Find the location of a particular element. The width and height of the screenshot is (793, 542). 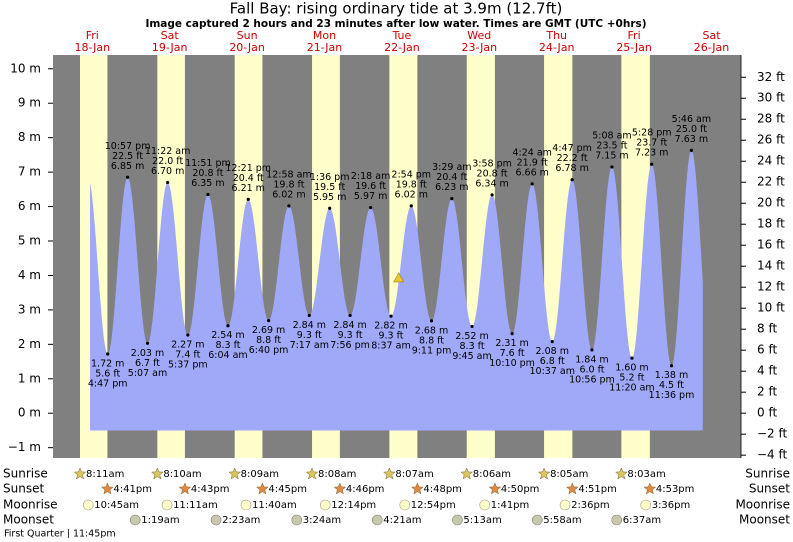

tide-label: 4.5 ft is located at coordinates (671, 385).